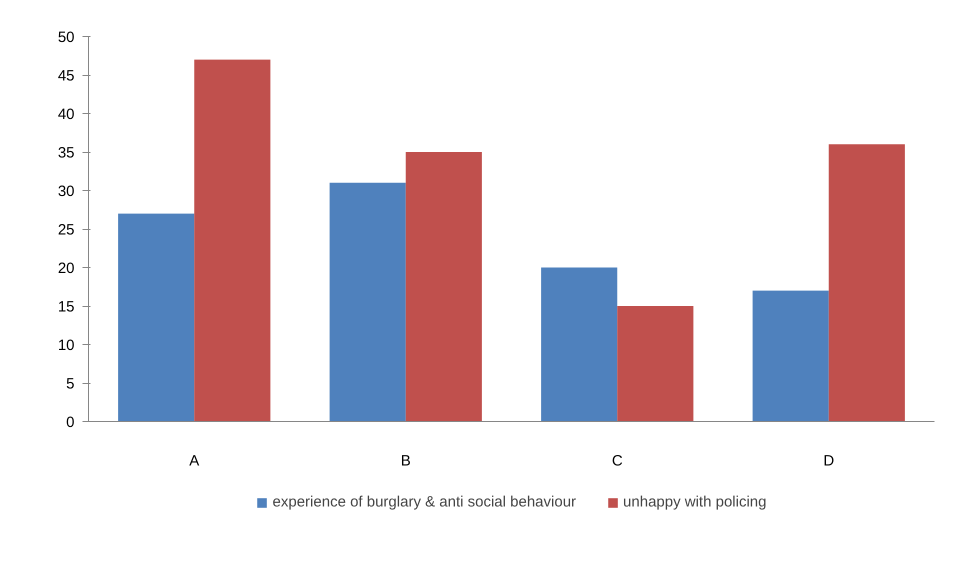 The image size is (954, 580). Describe the element at coordinates (66, 345) in the screenshot. I see `y-tick-label: 10` at that location.